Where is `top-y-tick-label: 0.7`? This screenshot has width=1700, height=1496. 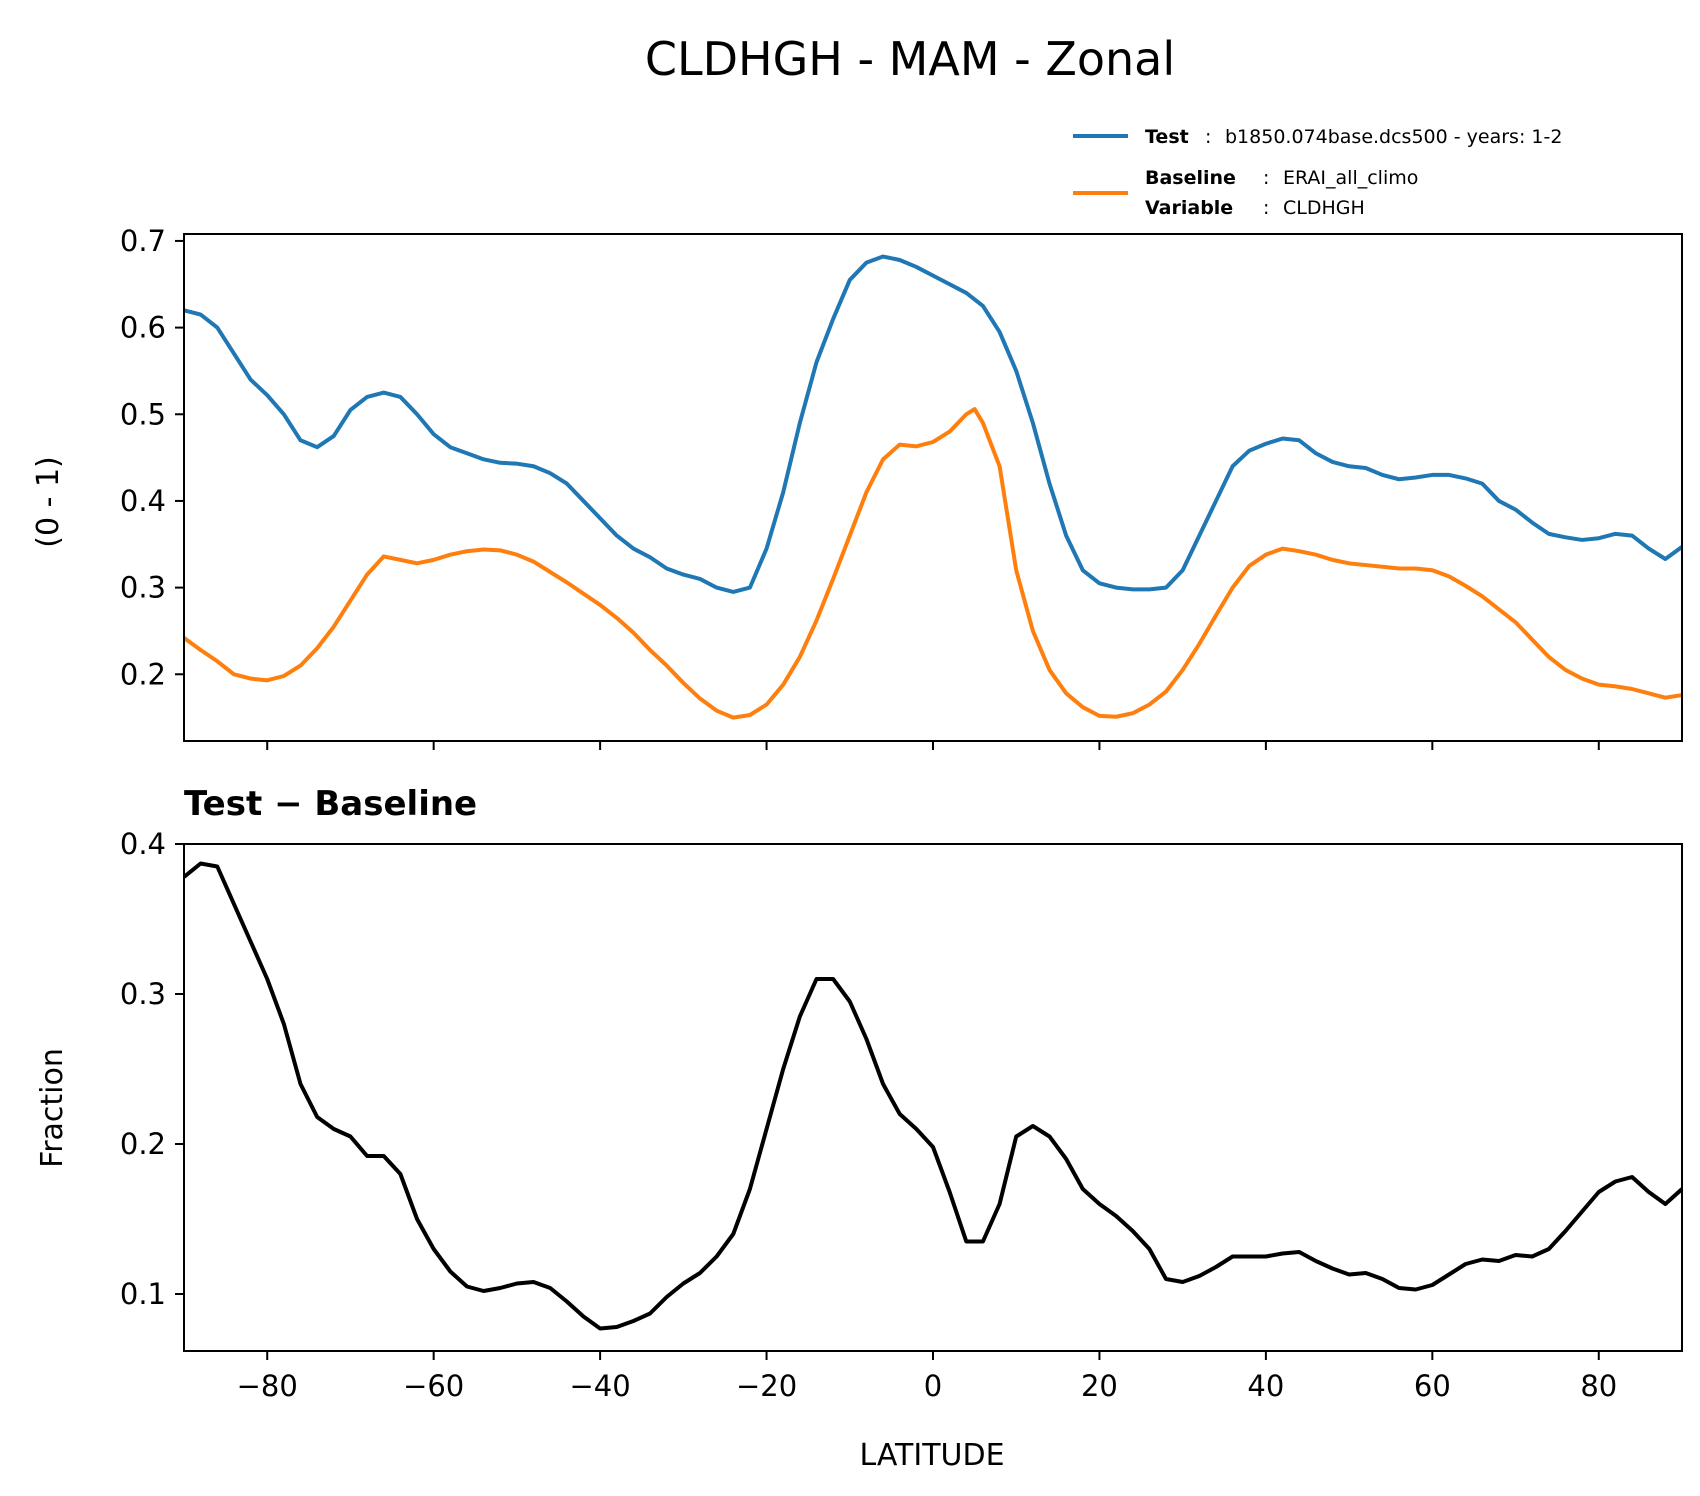 top-y-tick-label: 0.7 is located at coordinates (143, 241).